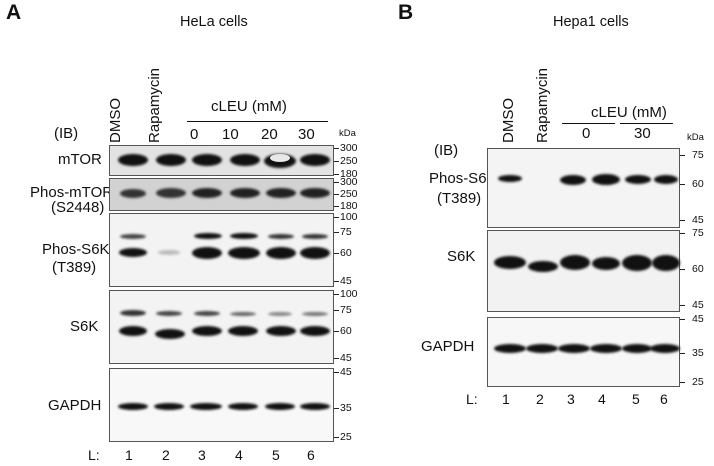 The height and width of the screenshot is (466, 714). Describe the element at coordinates (698, 220) in the screenshot. I see `blot-b-phos-s6k-marker-45: 45` at that location.